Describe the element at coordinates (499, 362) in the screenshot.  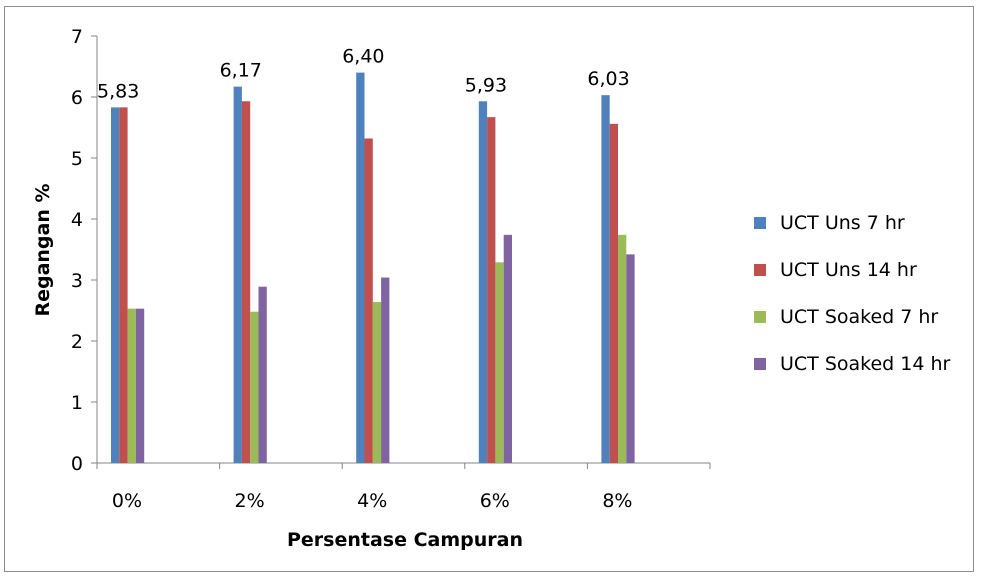
I see `bar-uct-soaked-7-hr-6pct` at that location.